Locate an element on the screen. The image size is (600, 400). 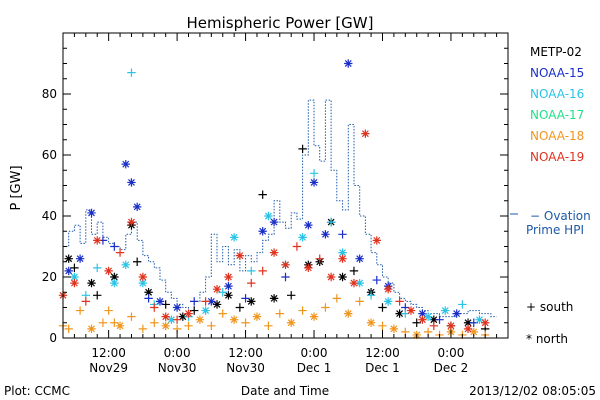
x-axis-label: Date and Time is located at coordinates (285, 391).